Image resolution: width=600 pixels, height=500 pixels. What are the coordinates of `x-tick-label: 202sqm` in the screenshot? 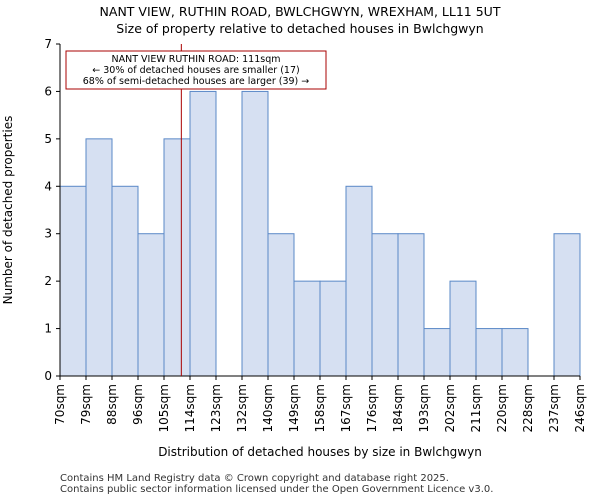 It's located at (450, 408).